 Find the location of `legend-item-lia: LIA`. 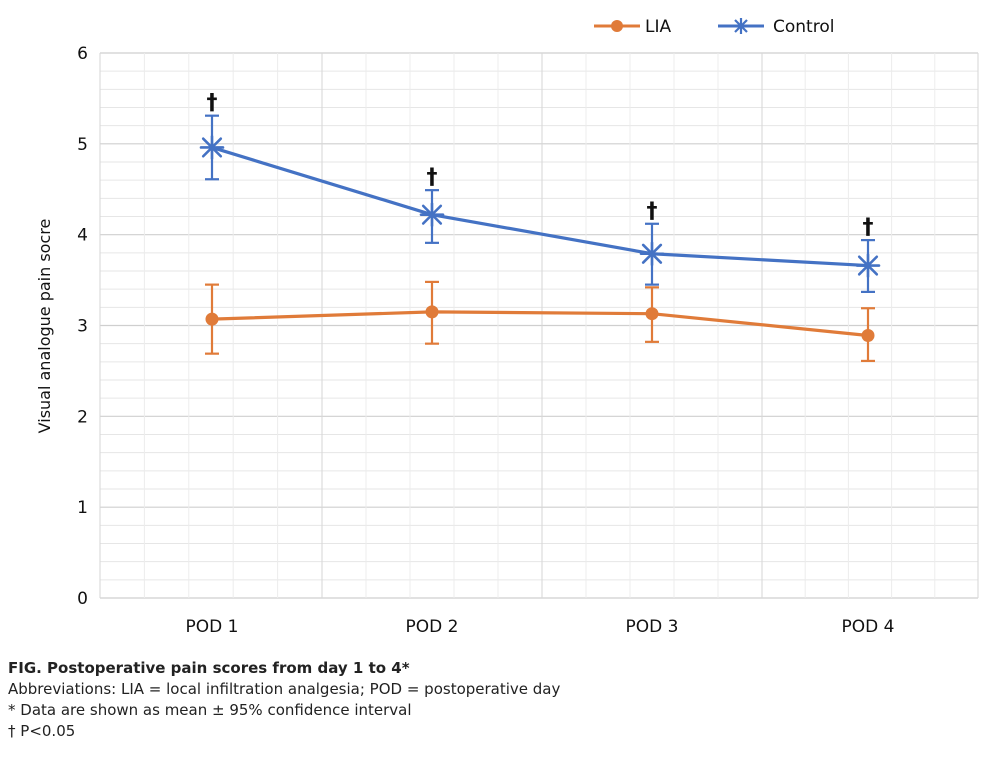

legend-item-lia: LIA is located at coordinates (632, 27).